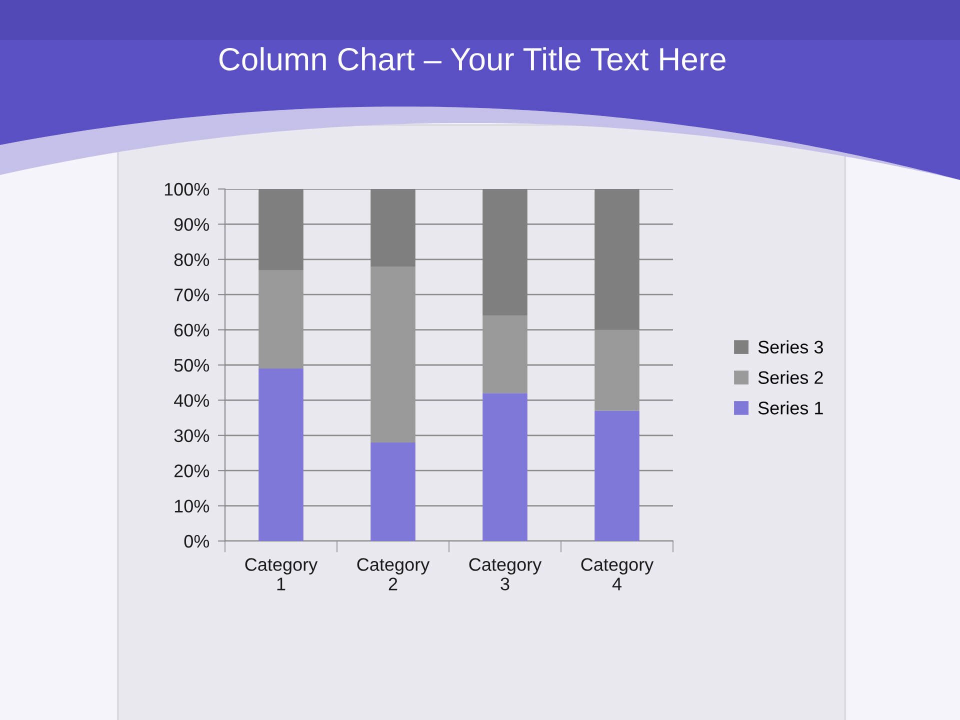 Image resolution: width=960 pixels, height=720 pixels. Describe the element at coordinates (192, 435) in the screenshot. I see `y-tick-label: 30%` at that location.